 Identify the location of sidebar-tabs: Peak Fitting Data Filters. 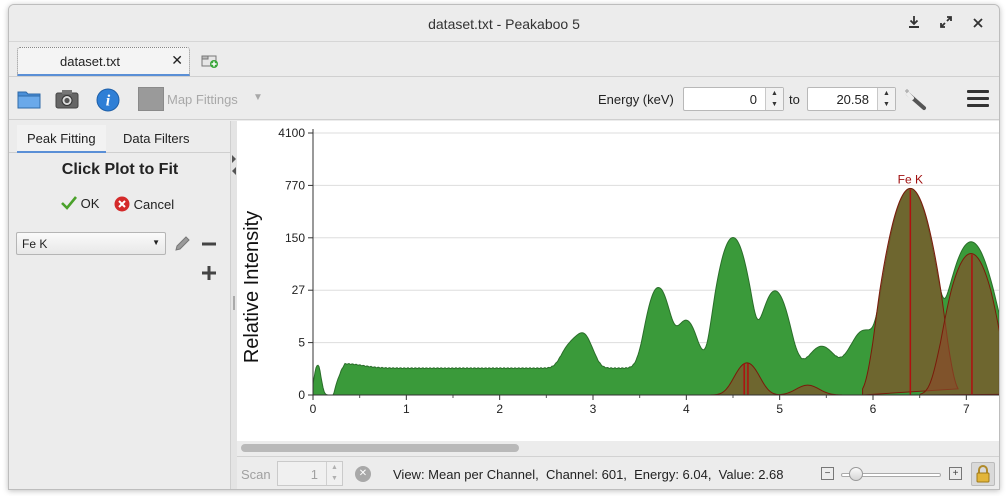
(120, 137).